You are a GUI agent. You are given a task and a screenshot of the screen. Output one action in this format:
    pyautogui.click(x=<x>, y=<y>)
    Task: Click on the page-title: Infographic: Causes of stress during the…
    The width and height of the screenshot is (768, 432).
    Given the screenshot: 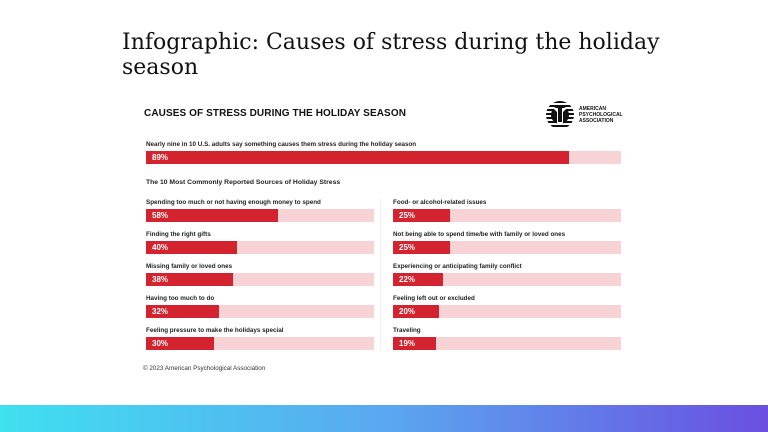 What is the action you would take?
    pyautogui.click(x=391, y=55)
    